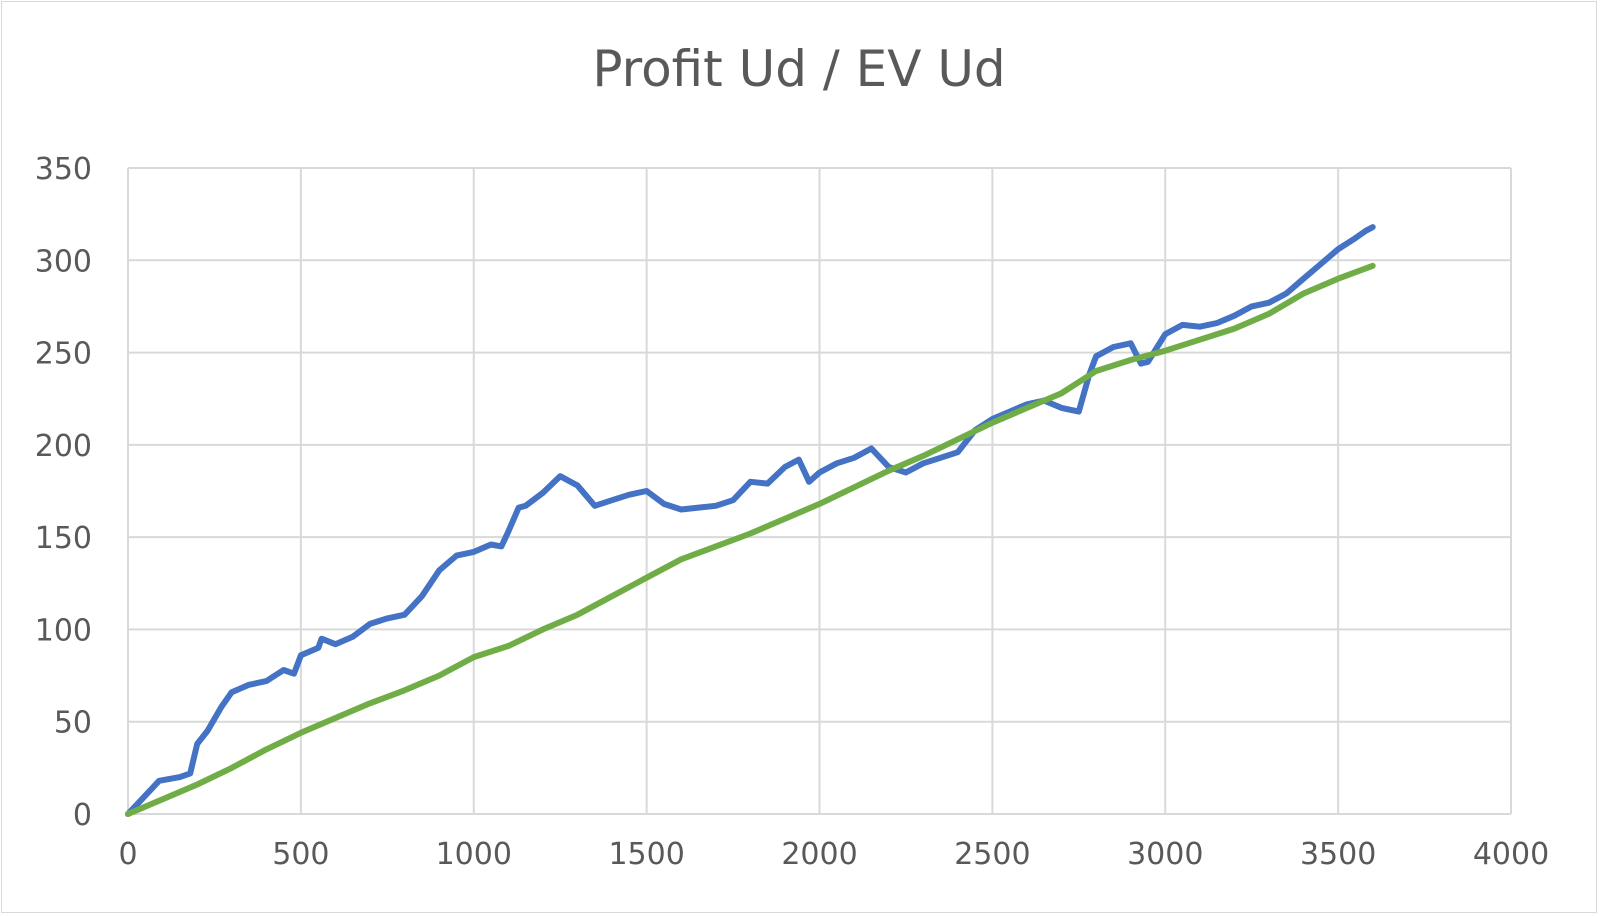  Describe the element at coordinates (63, 630) in the screenshot. I see `y-tick-label: 100` at that location.